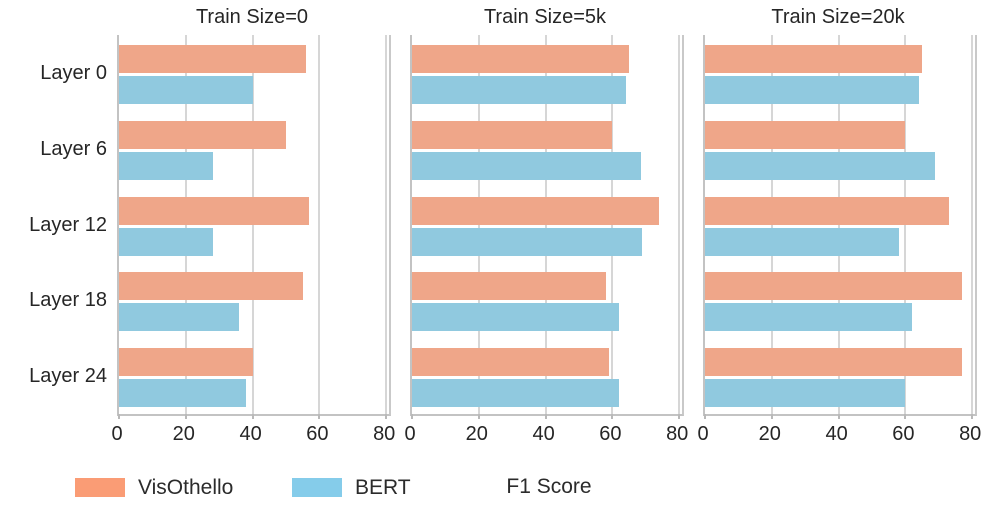  Describe the element at coordinates (838, 17) in the screenshot. I see `panel-title: Train Size=20k` at that location.